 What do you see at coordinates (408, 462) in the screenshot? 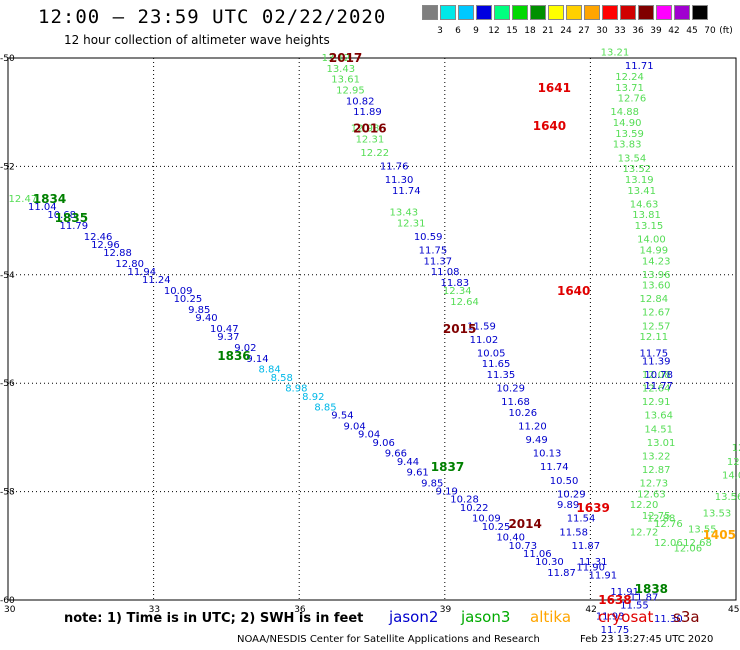
I see `wave-height-label: 9.44` at bounding box center [408, 462].